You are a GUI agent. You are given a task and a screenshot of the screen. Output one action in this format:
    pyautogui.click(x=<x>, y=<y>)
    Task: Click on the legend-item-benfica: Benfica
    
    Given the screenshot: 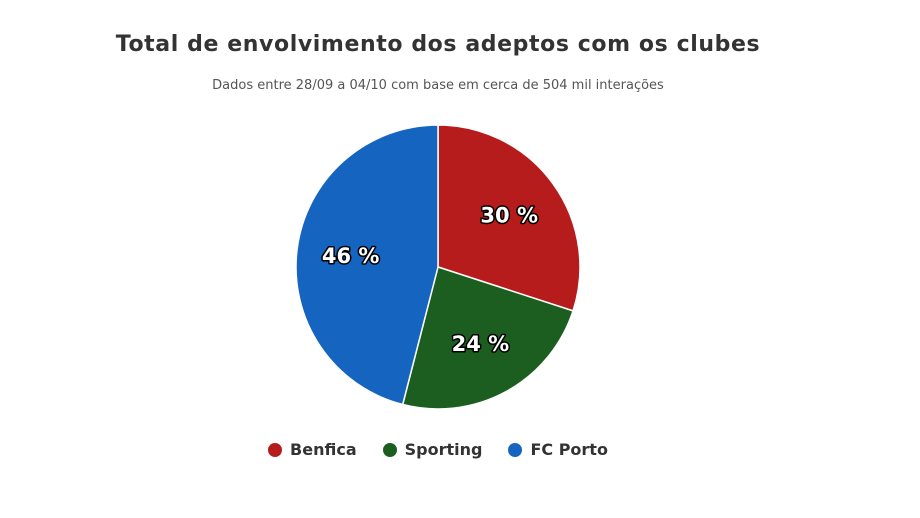 What is the action you would take?
    pyautogui.click(x=312, y=449)
    